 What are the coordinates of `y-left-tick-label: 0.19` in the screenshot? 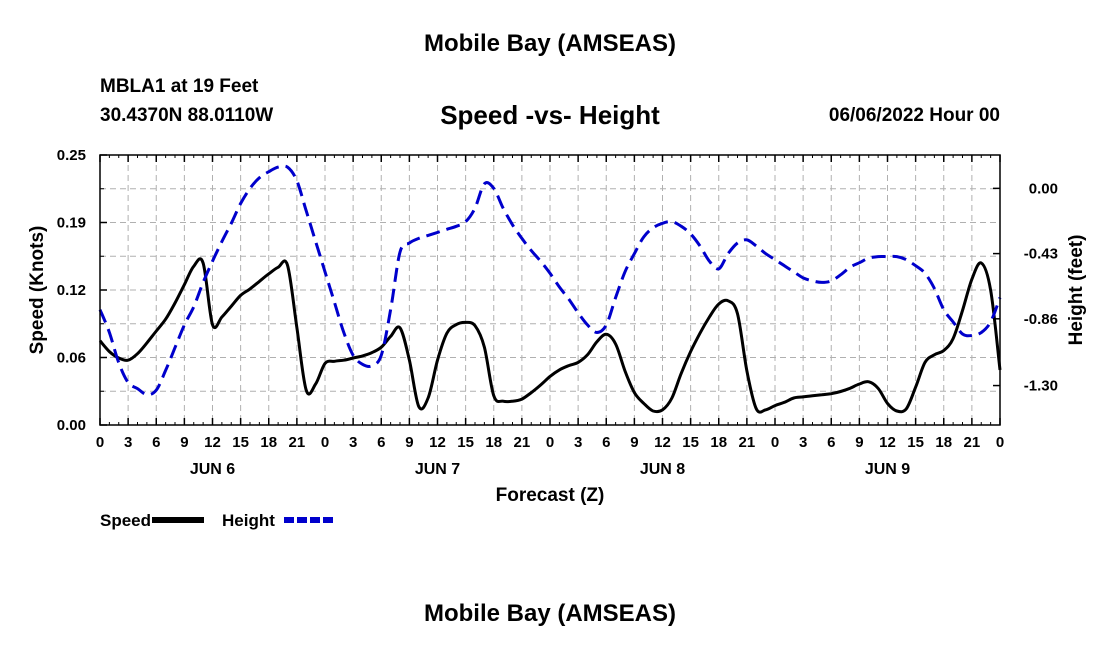 It's located at (71, 223).